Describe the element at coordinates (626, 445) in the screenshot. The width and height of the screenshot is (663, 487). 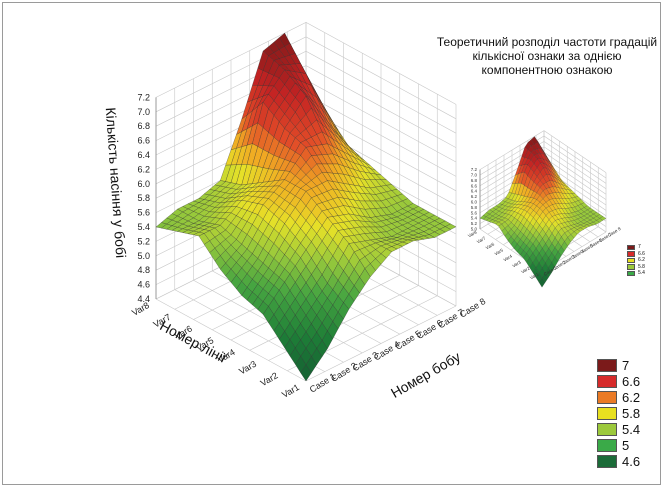
I see `legend-label: 5` at that location.